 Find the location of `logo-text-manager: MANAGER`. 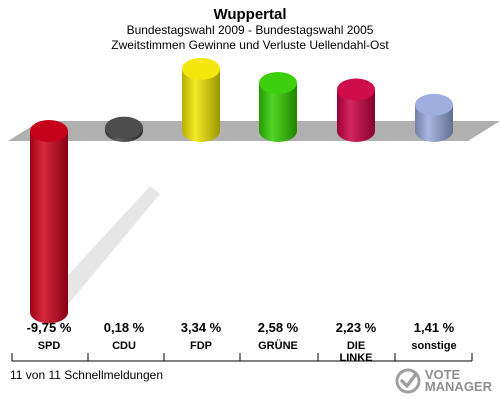

logo-text-manager: MANAGER is located at coordinates (458, 386).